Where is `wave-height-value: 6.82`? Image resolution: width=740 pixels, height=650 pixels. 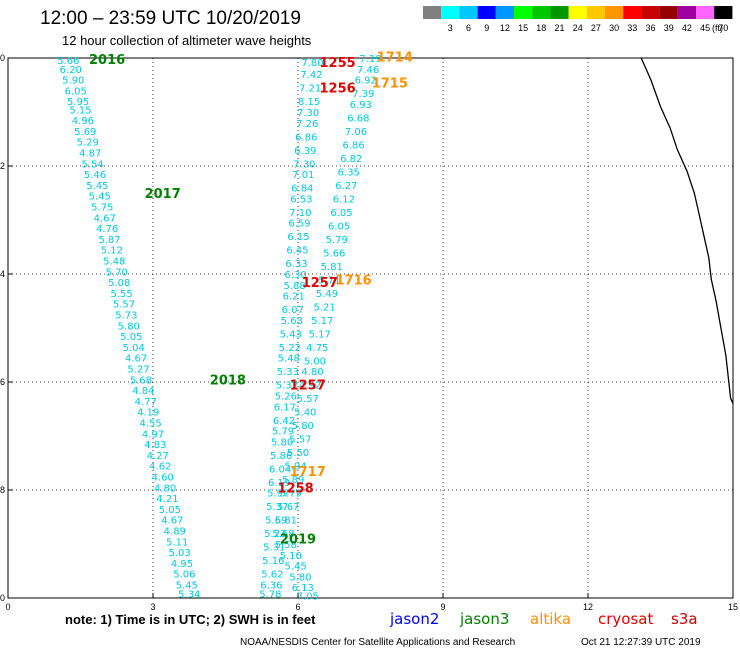
wave-height-value: 6.82 is located at coordinates (351, 159).